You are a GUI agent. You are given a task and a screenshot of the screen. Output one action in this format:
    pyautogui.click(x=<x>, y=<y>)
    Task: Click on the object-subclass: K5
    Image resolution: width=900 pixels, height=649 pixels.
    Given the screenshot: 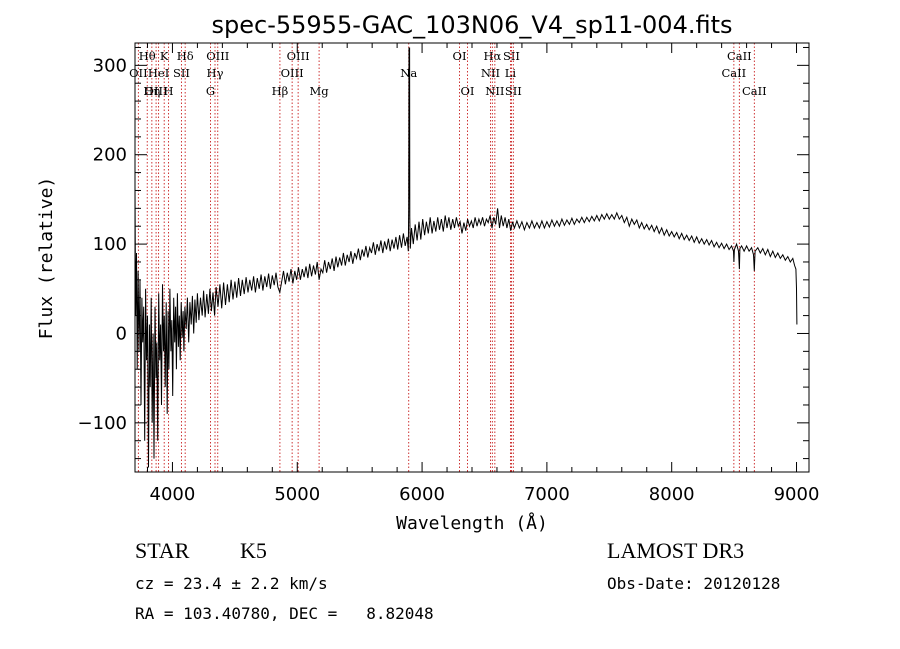 What is the action you would take?
    pyautogui.click(x=253, y=550)
    